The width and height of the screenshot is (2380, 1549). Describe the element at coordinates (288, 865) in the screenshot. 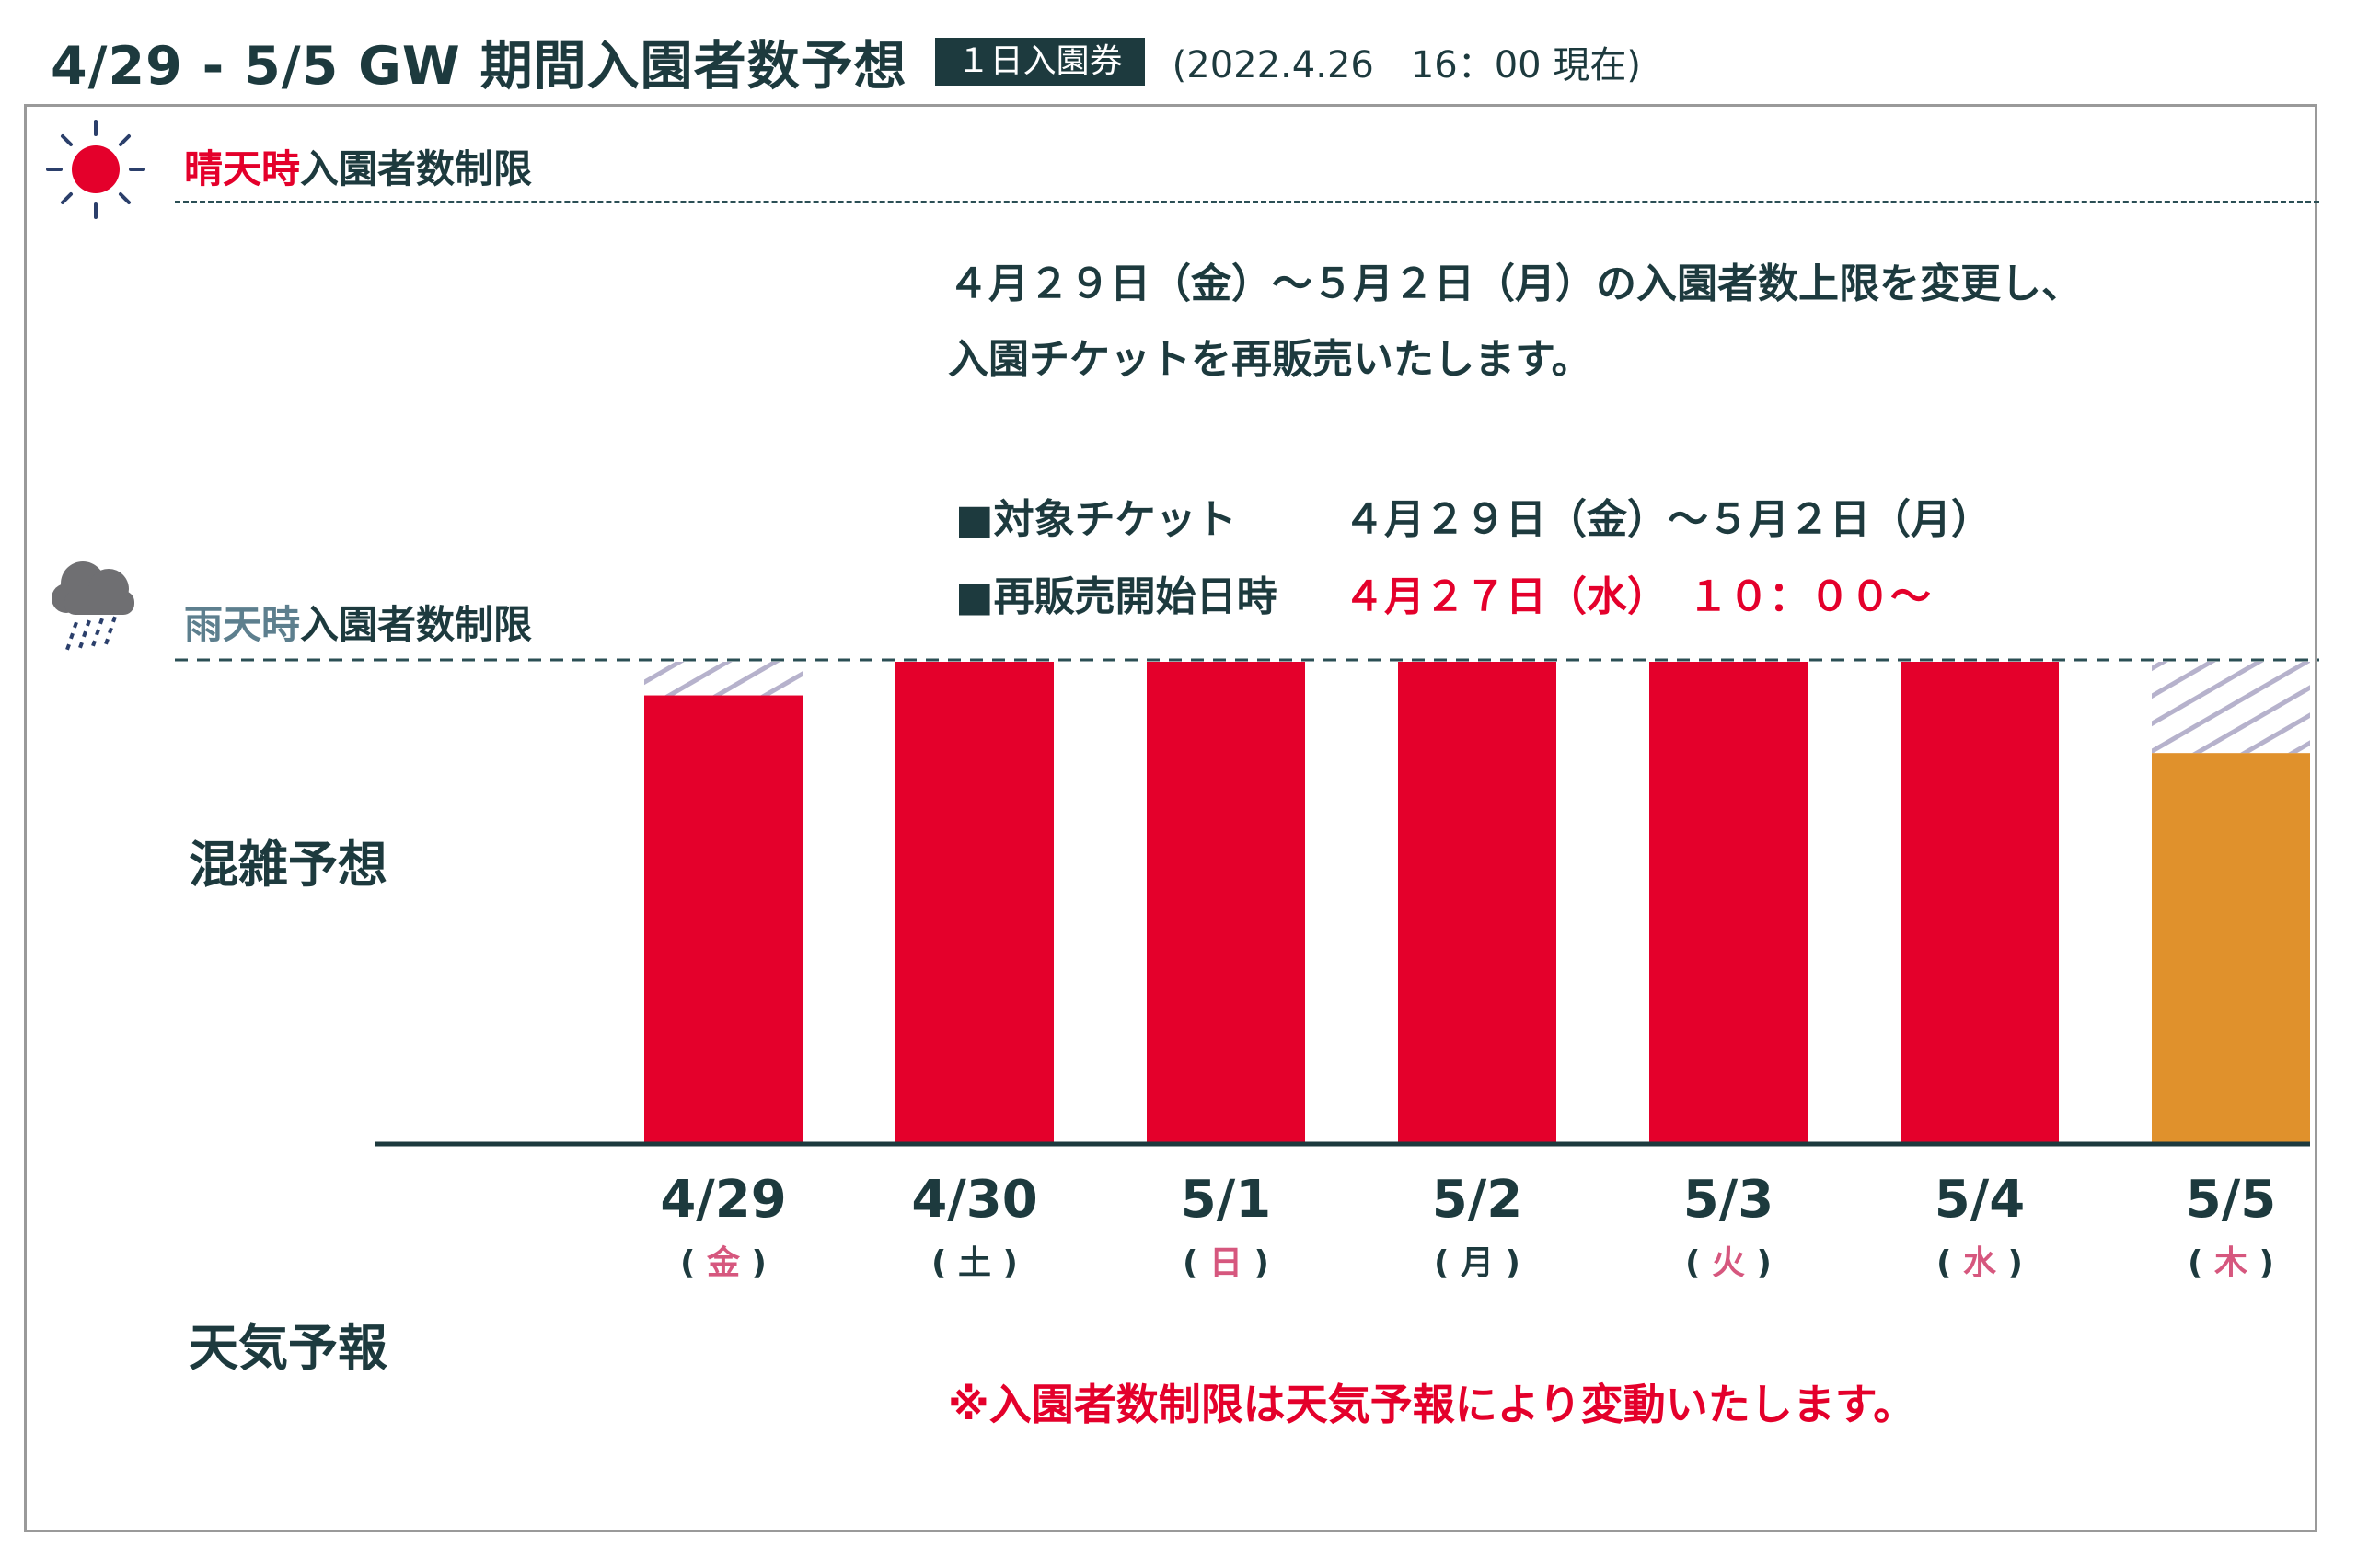

I see `congestion-forecast-label: 混雑予想` at that location.